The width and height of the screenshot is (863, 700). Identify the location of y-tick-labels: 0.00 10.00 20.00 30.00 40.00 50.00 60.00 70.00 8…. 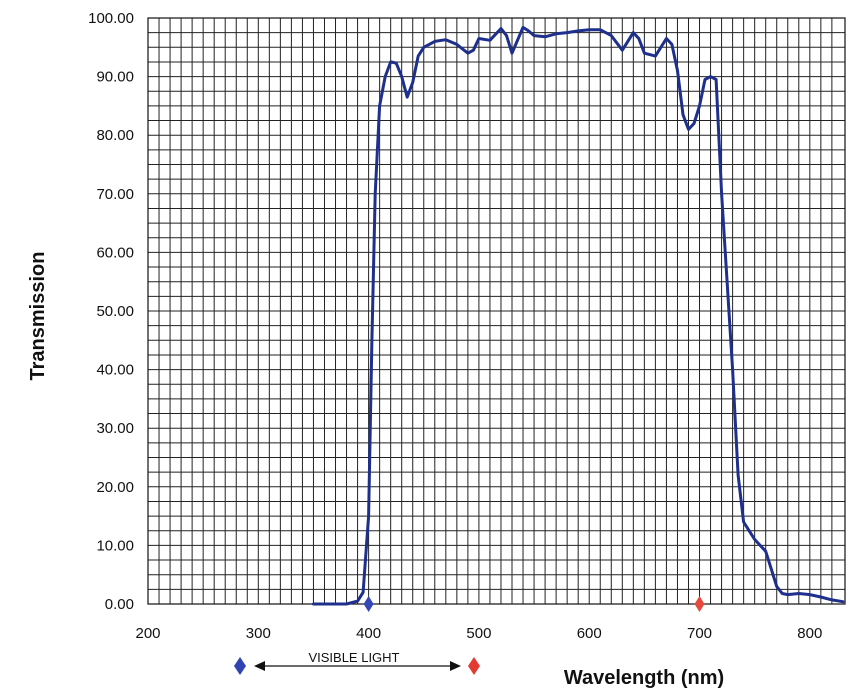
(111, 311).